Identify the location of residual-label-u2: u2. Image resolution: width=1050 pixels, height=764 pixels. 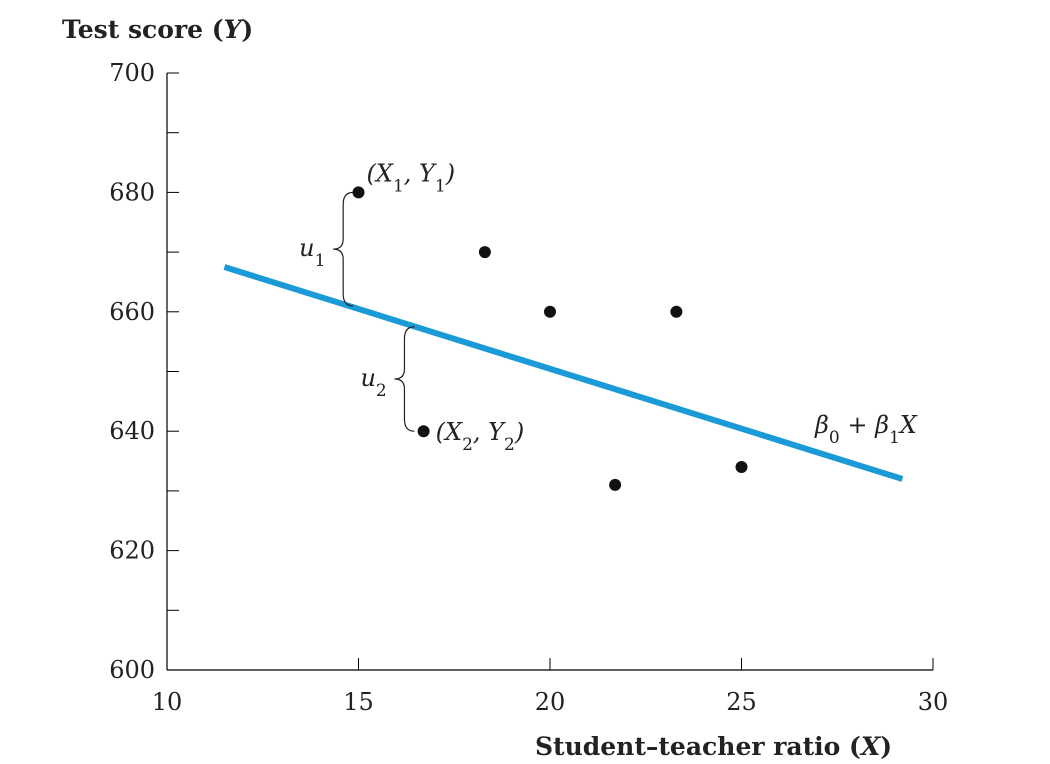
(373, 382).